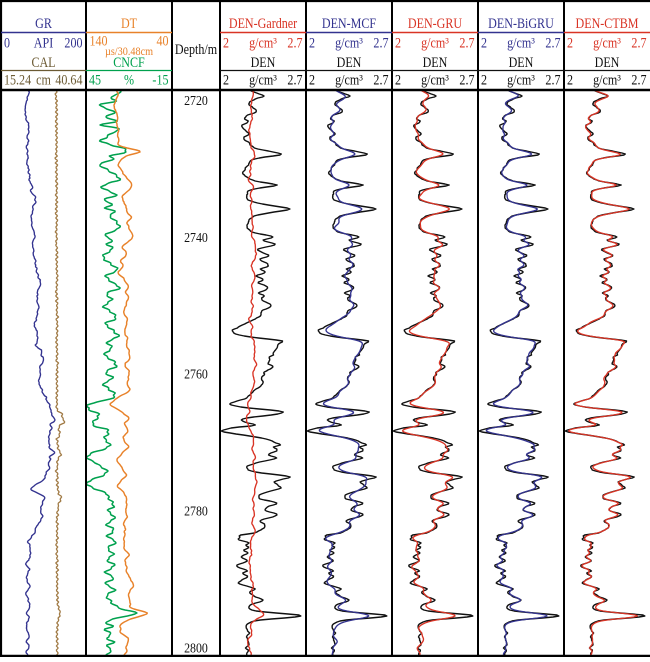 The height and width of the screenshot is (662, 650). I want to click on svg-text: 2780, so click(196, 511).